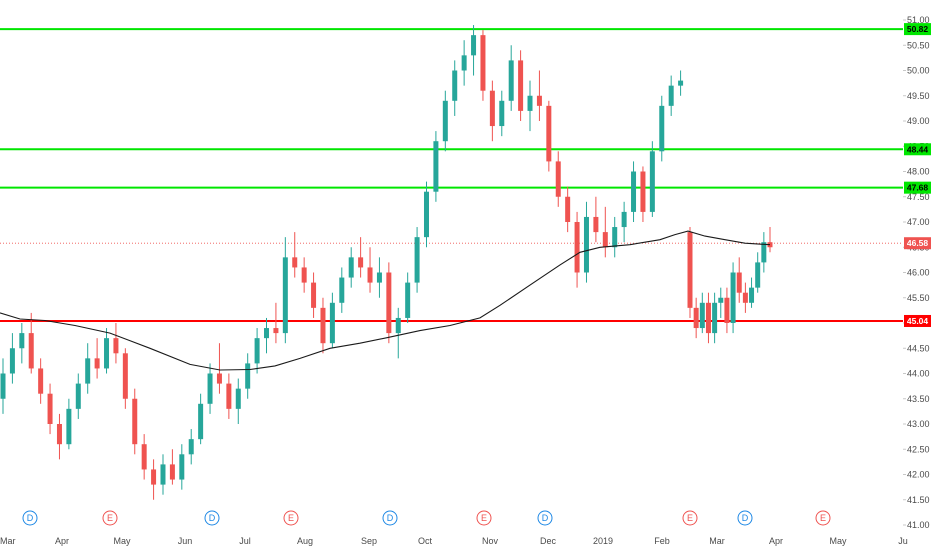 This screenshot has width=932, height=550. I want to click on y-tick-label: 44.50, so click(918, 348).